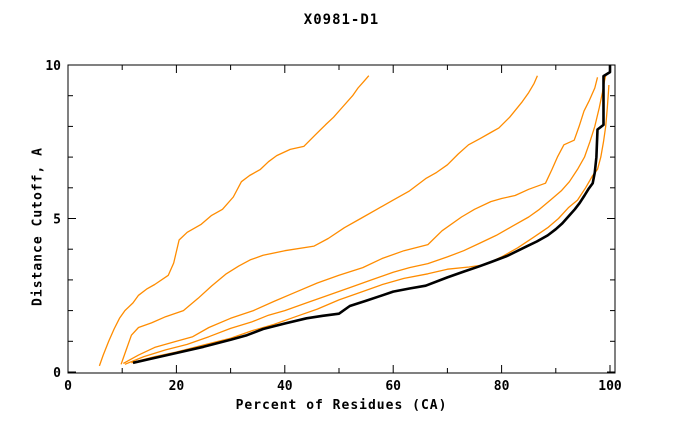 Image resolution: width=680 pixels, height=440 pixels. Describe the element at coordinates (610, 386) in the screenshot. I see `x-tick-label: 100` at that location.